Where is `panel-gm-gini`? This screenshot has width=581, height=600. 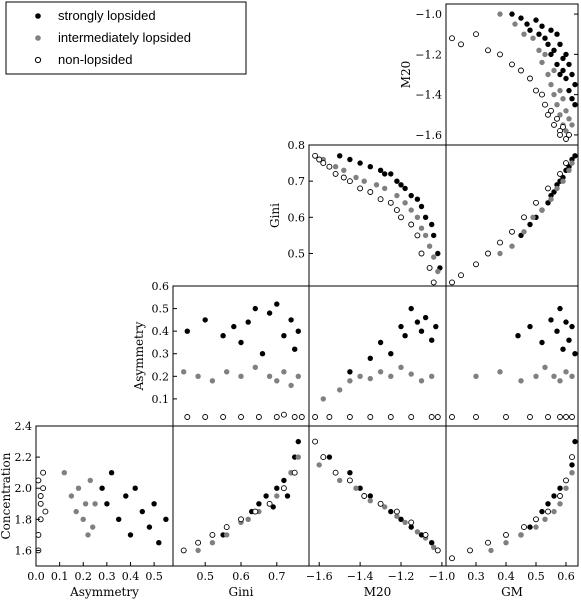 panel-gm-gini is located at coordinates (512, 215).